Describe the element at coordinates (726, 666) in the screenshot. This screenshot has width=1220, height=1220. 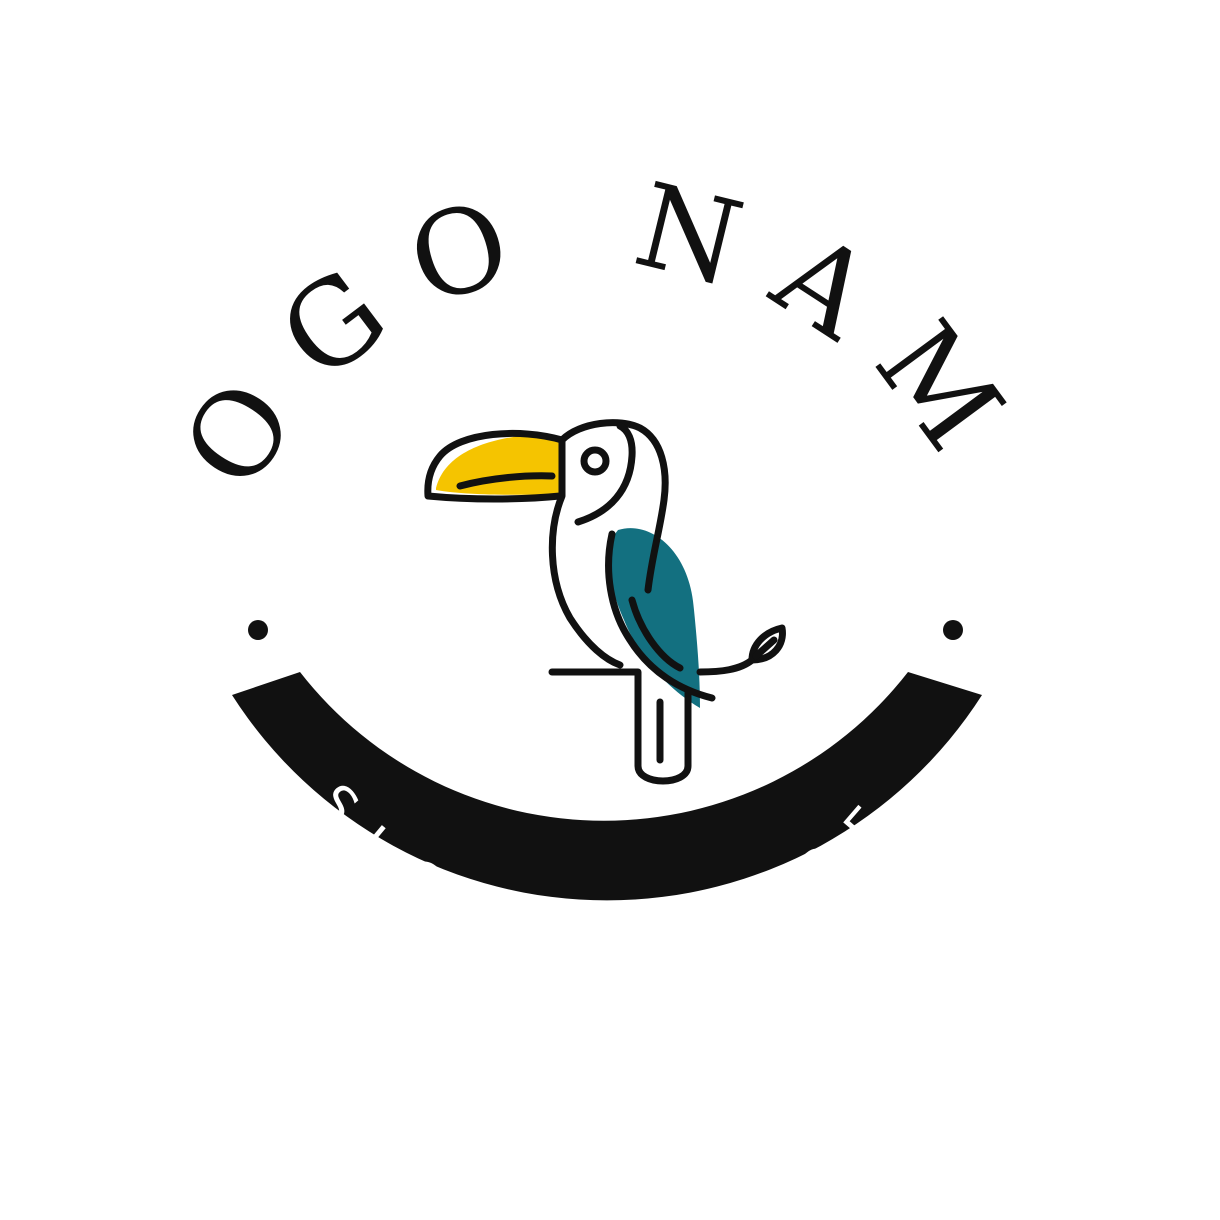
I see `branch-line` at that location.